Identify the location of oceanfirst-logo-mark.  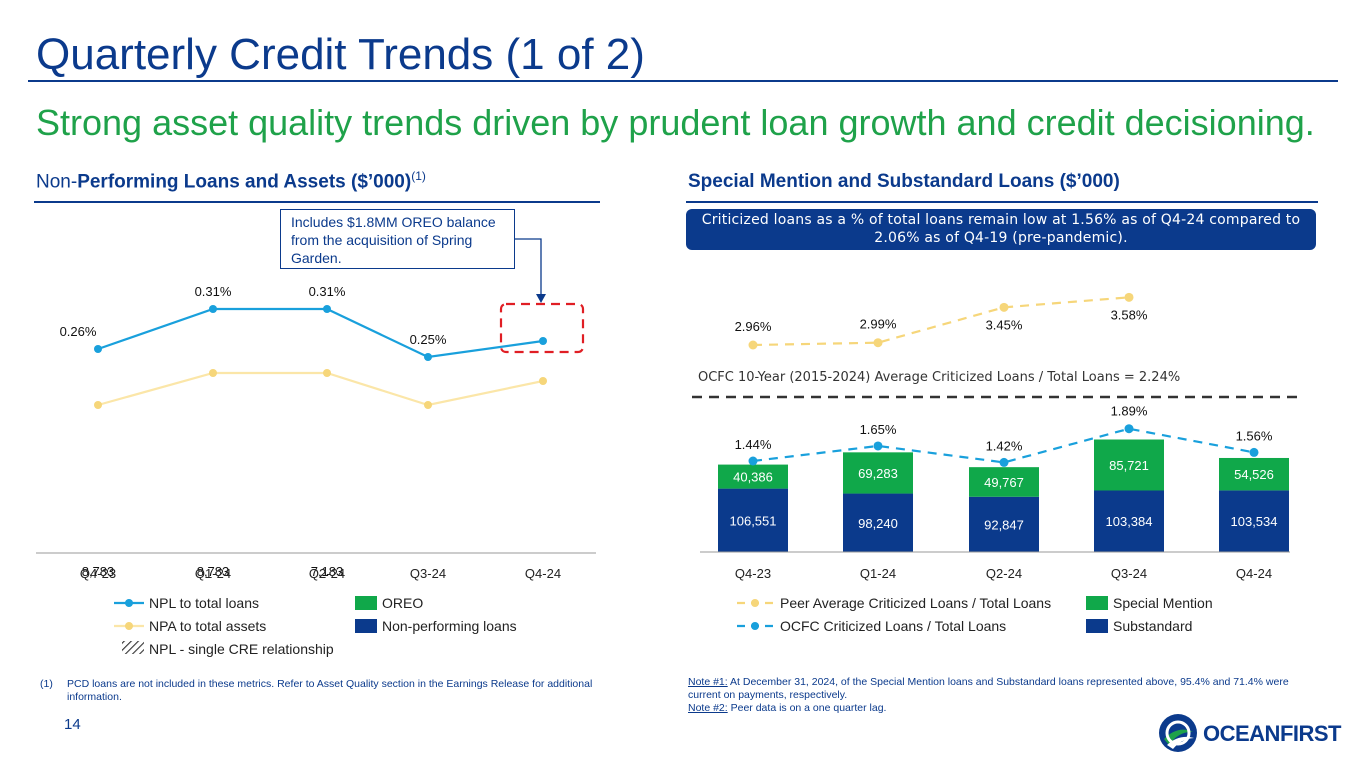
(1178, 733).